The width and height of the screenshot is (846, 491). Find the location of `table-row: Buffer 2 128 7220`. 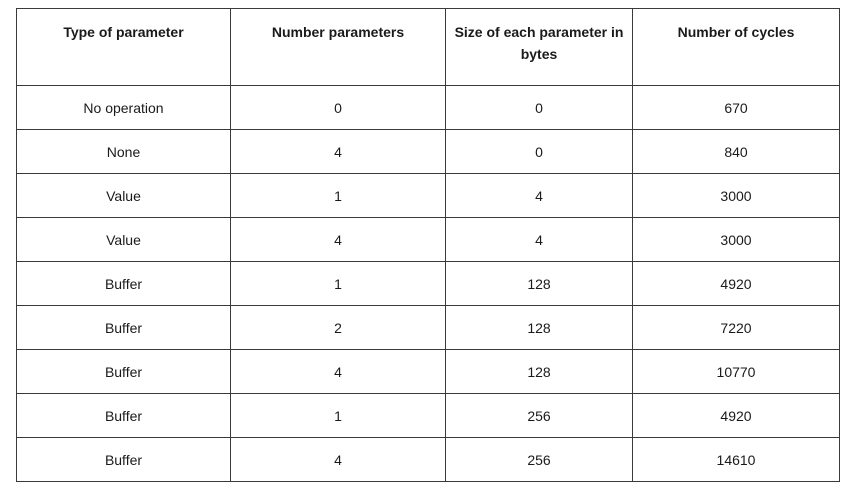

table-row: Buffer 2 128 7220 is located at coordinates (428, 327).